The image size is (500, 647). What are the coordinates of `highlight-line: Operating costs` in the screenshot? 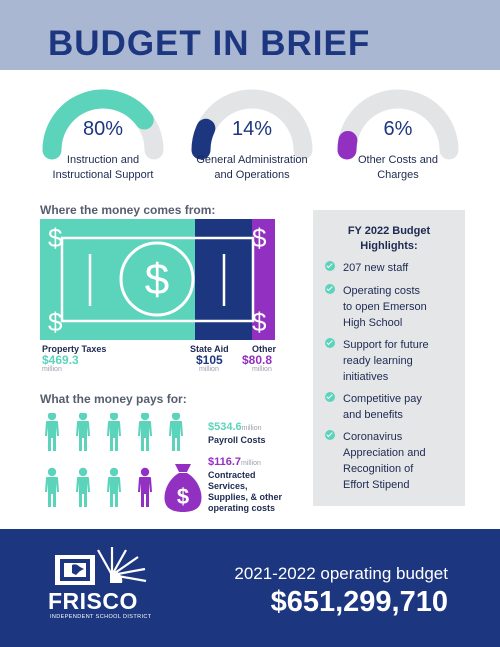 It's located at (382, 291).